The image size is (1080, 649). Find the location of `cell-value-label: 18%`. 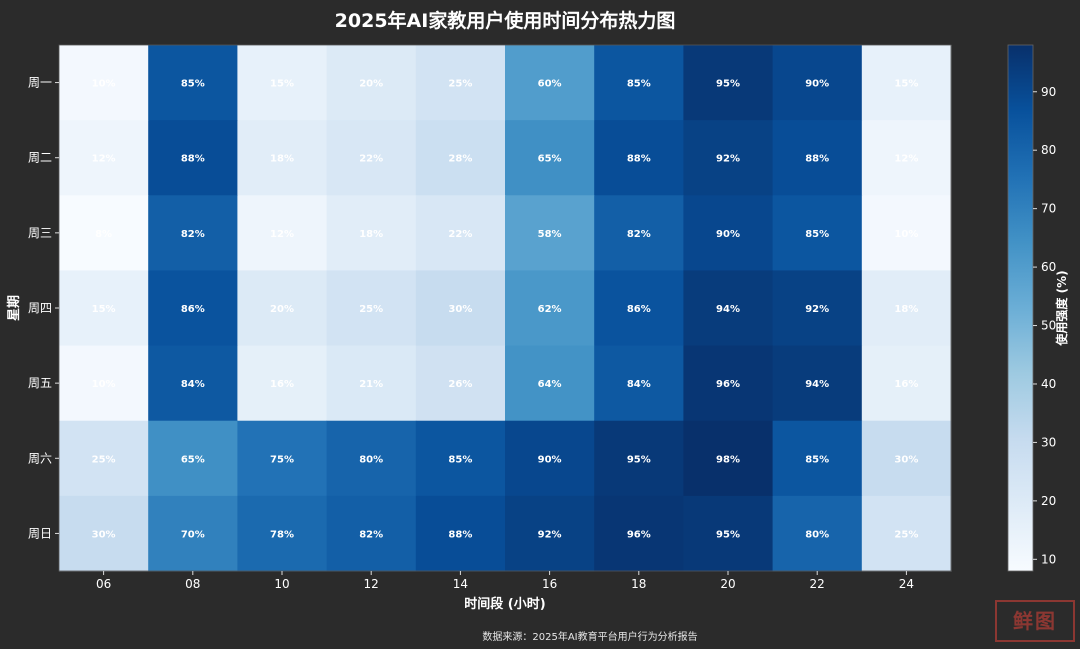

cell-value-label: 18% is located at coordinates (371, 234).